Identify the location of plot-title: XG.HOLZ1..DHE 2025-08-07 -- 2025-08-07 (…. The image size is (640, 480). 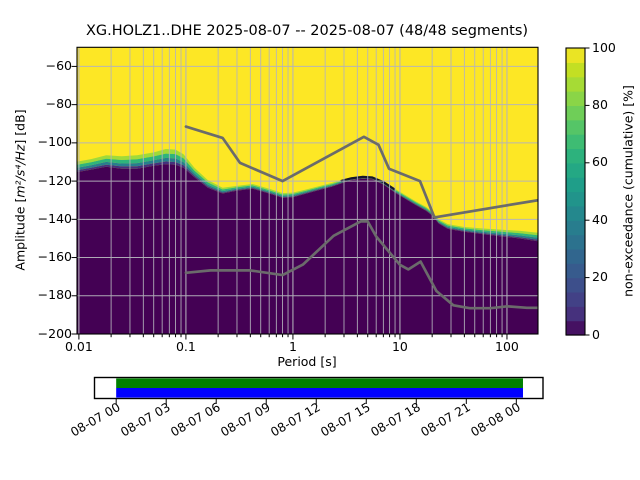
(307, 31).